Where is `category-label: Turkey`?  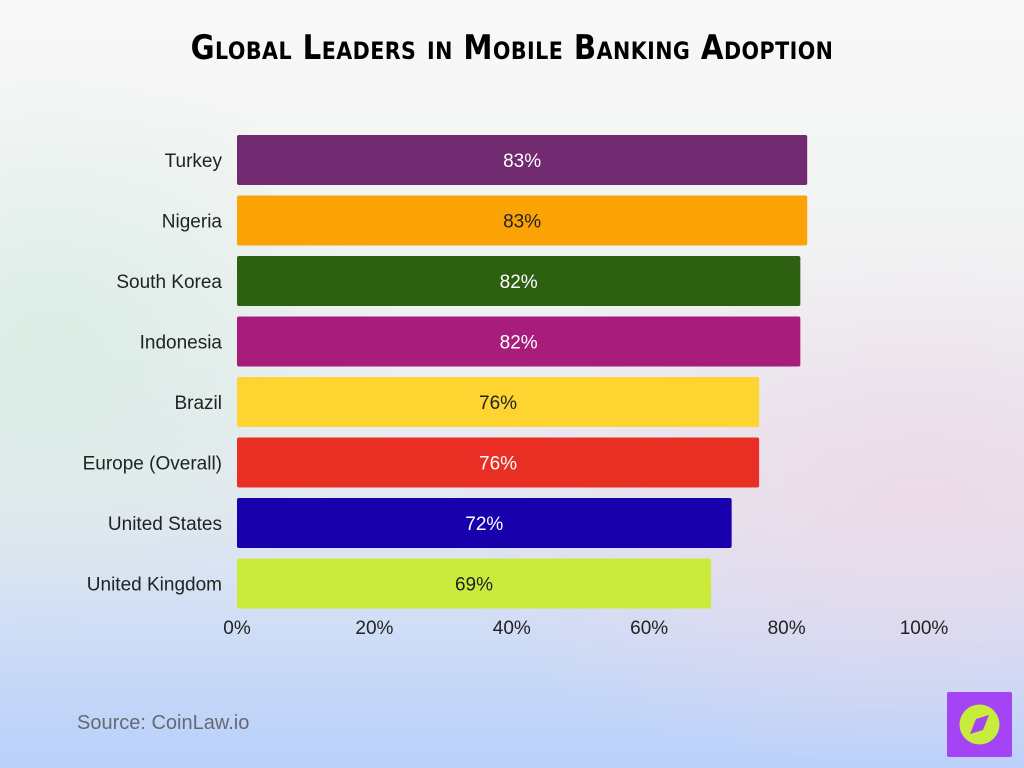 category-label: Turkey is located at coordinates (194, 161).